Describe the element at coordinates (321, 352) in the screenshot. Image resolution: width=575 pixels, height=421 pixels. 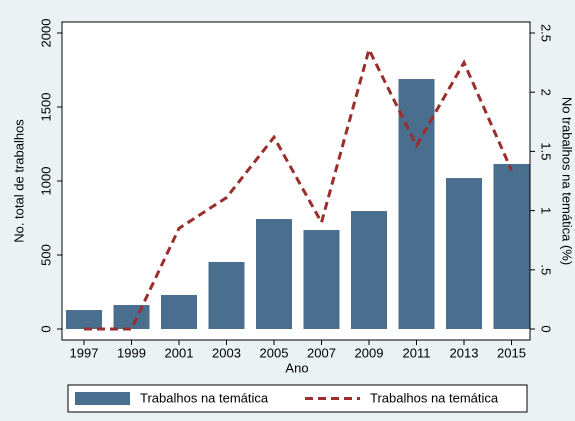
I see `x-tick-label: 2007` at that location.